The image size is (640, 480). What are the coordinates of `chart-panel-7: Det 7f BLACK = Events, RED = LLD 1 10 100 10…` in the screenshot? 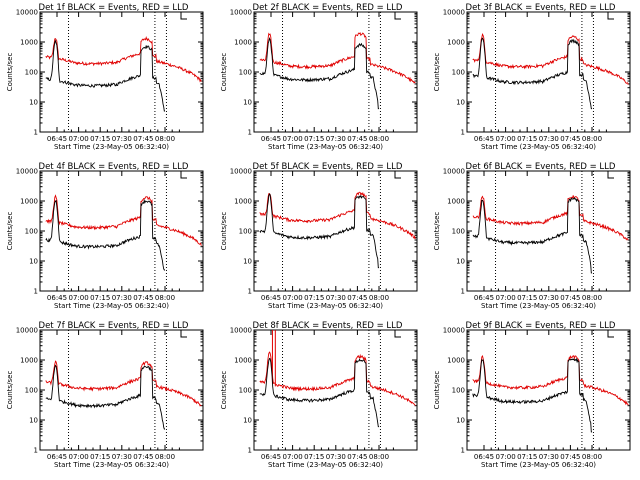 It's located at (105, 395).